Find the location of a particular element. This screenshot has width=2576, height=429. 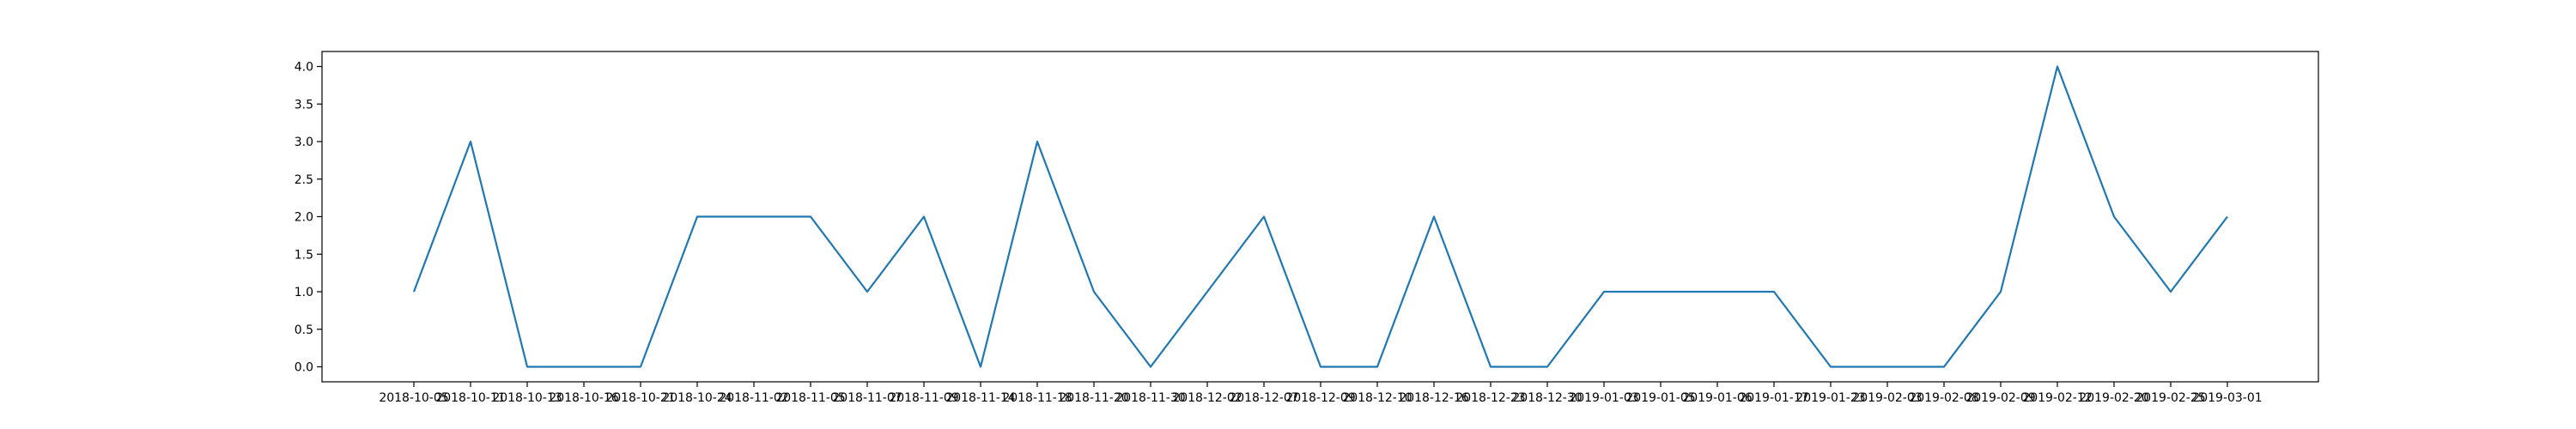

x-tick-label: 2018-12-02 is located at coordinates (1207, 398).